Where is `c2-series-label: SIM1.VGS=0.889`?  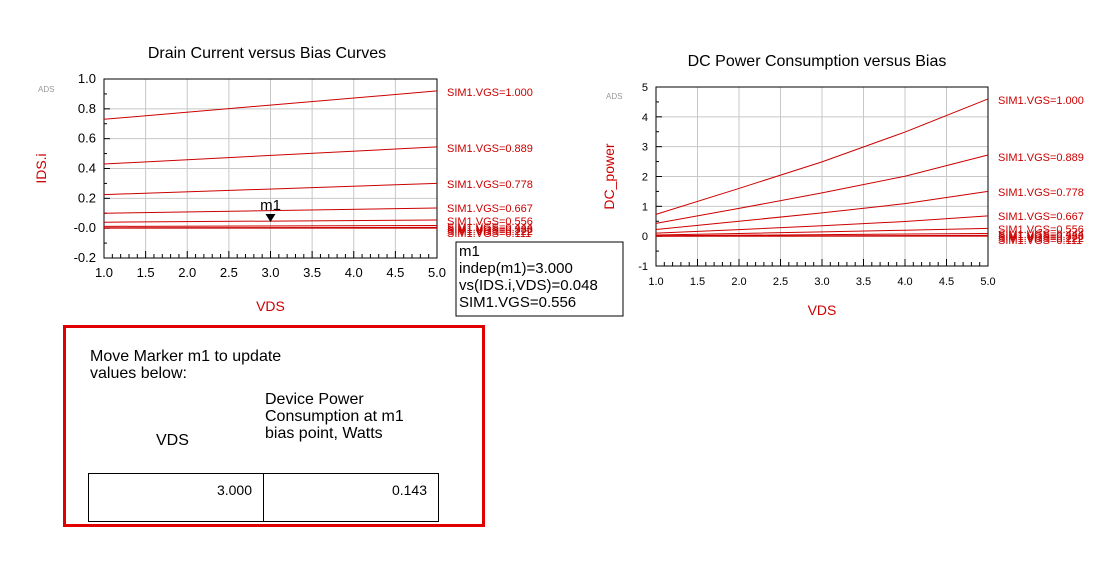
c2-series-label: SIM1.VGS=0.889 is located at coordinates (1041, 158).